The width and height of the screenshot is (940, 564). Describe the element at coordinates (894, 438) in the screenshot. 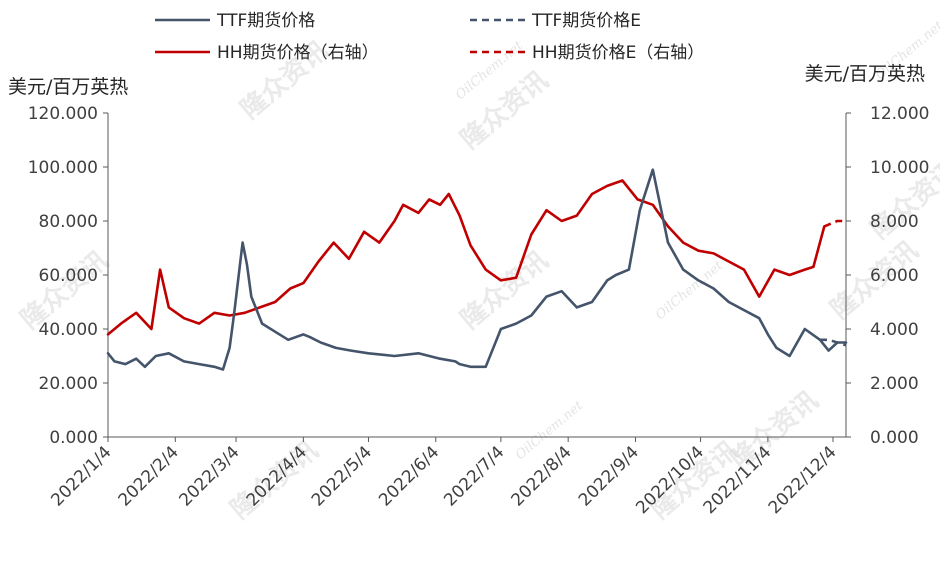

I see `y-right-tick-label: 0.000` at that location.